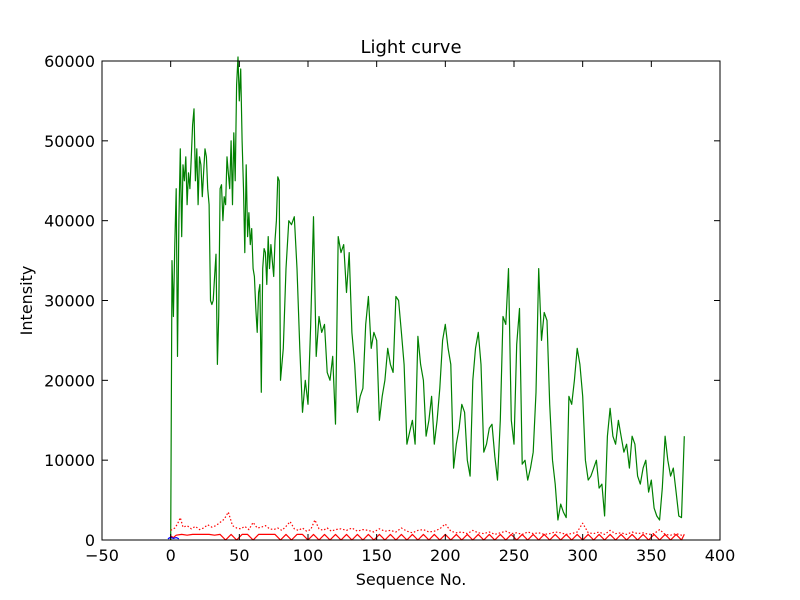  What do you see at coordinates (308, 555) in the screenshot?
I see `x-tick-label: 100` at bounding box center [308, 555].